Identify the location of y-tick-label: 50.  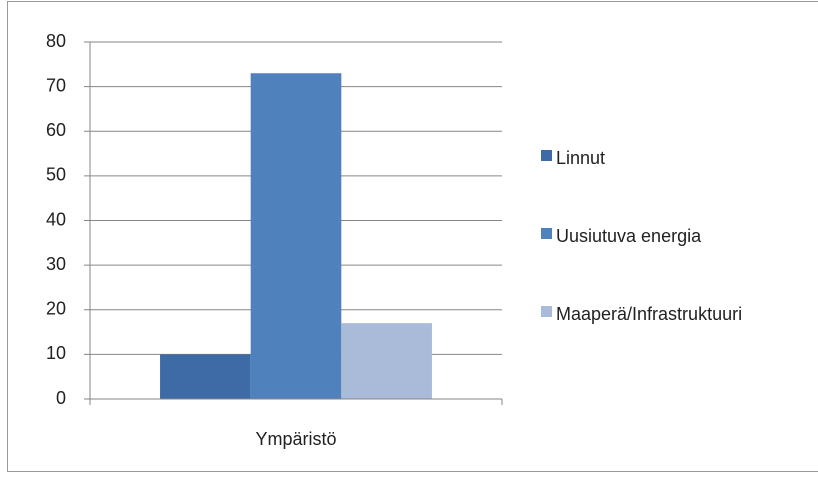
(56, 175).